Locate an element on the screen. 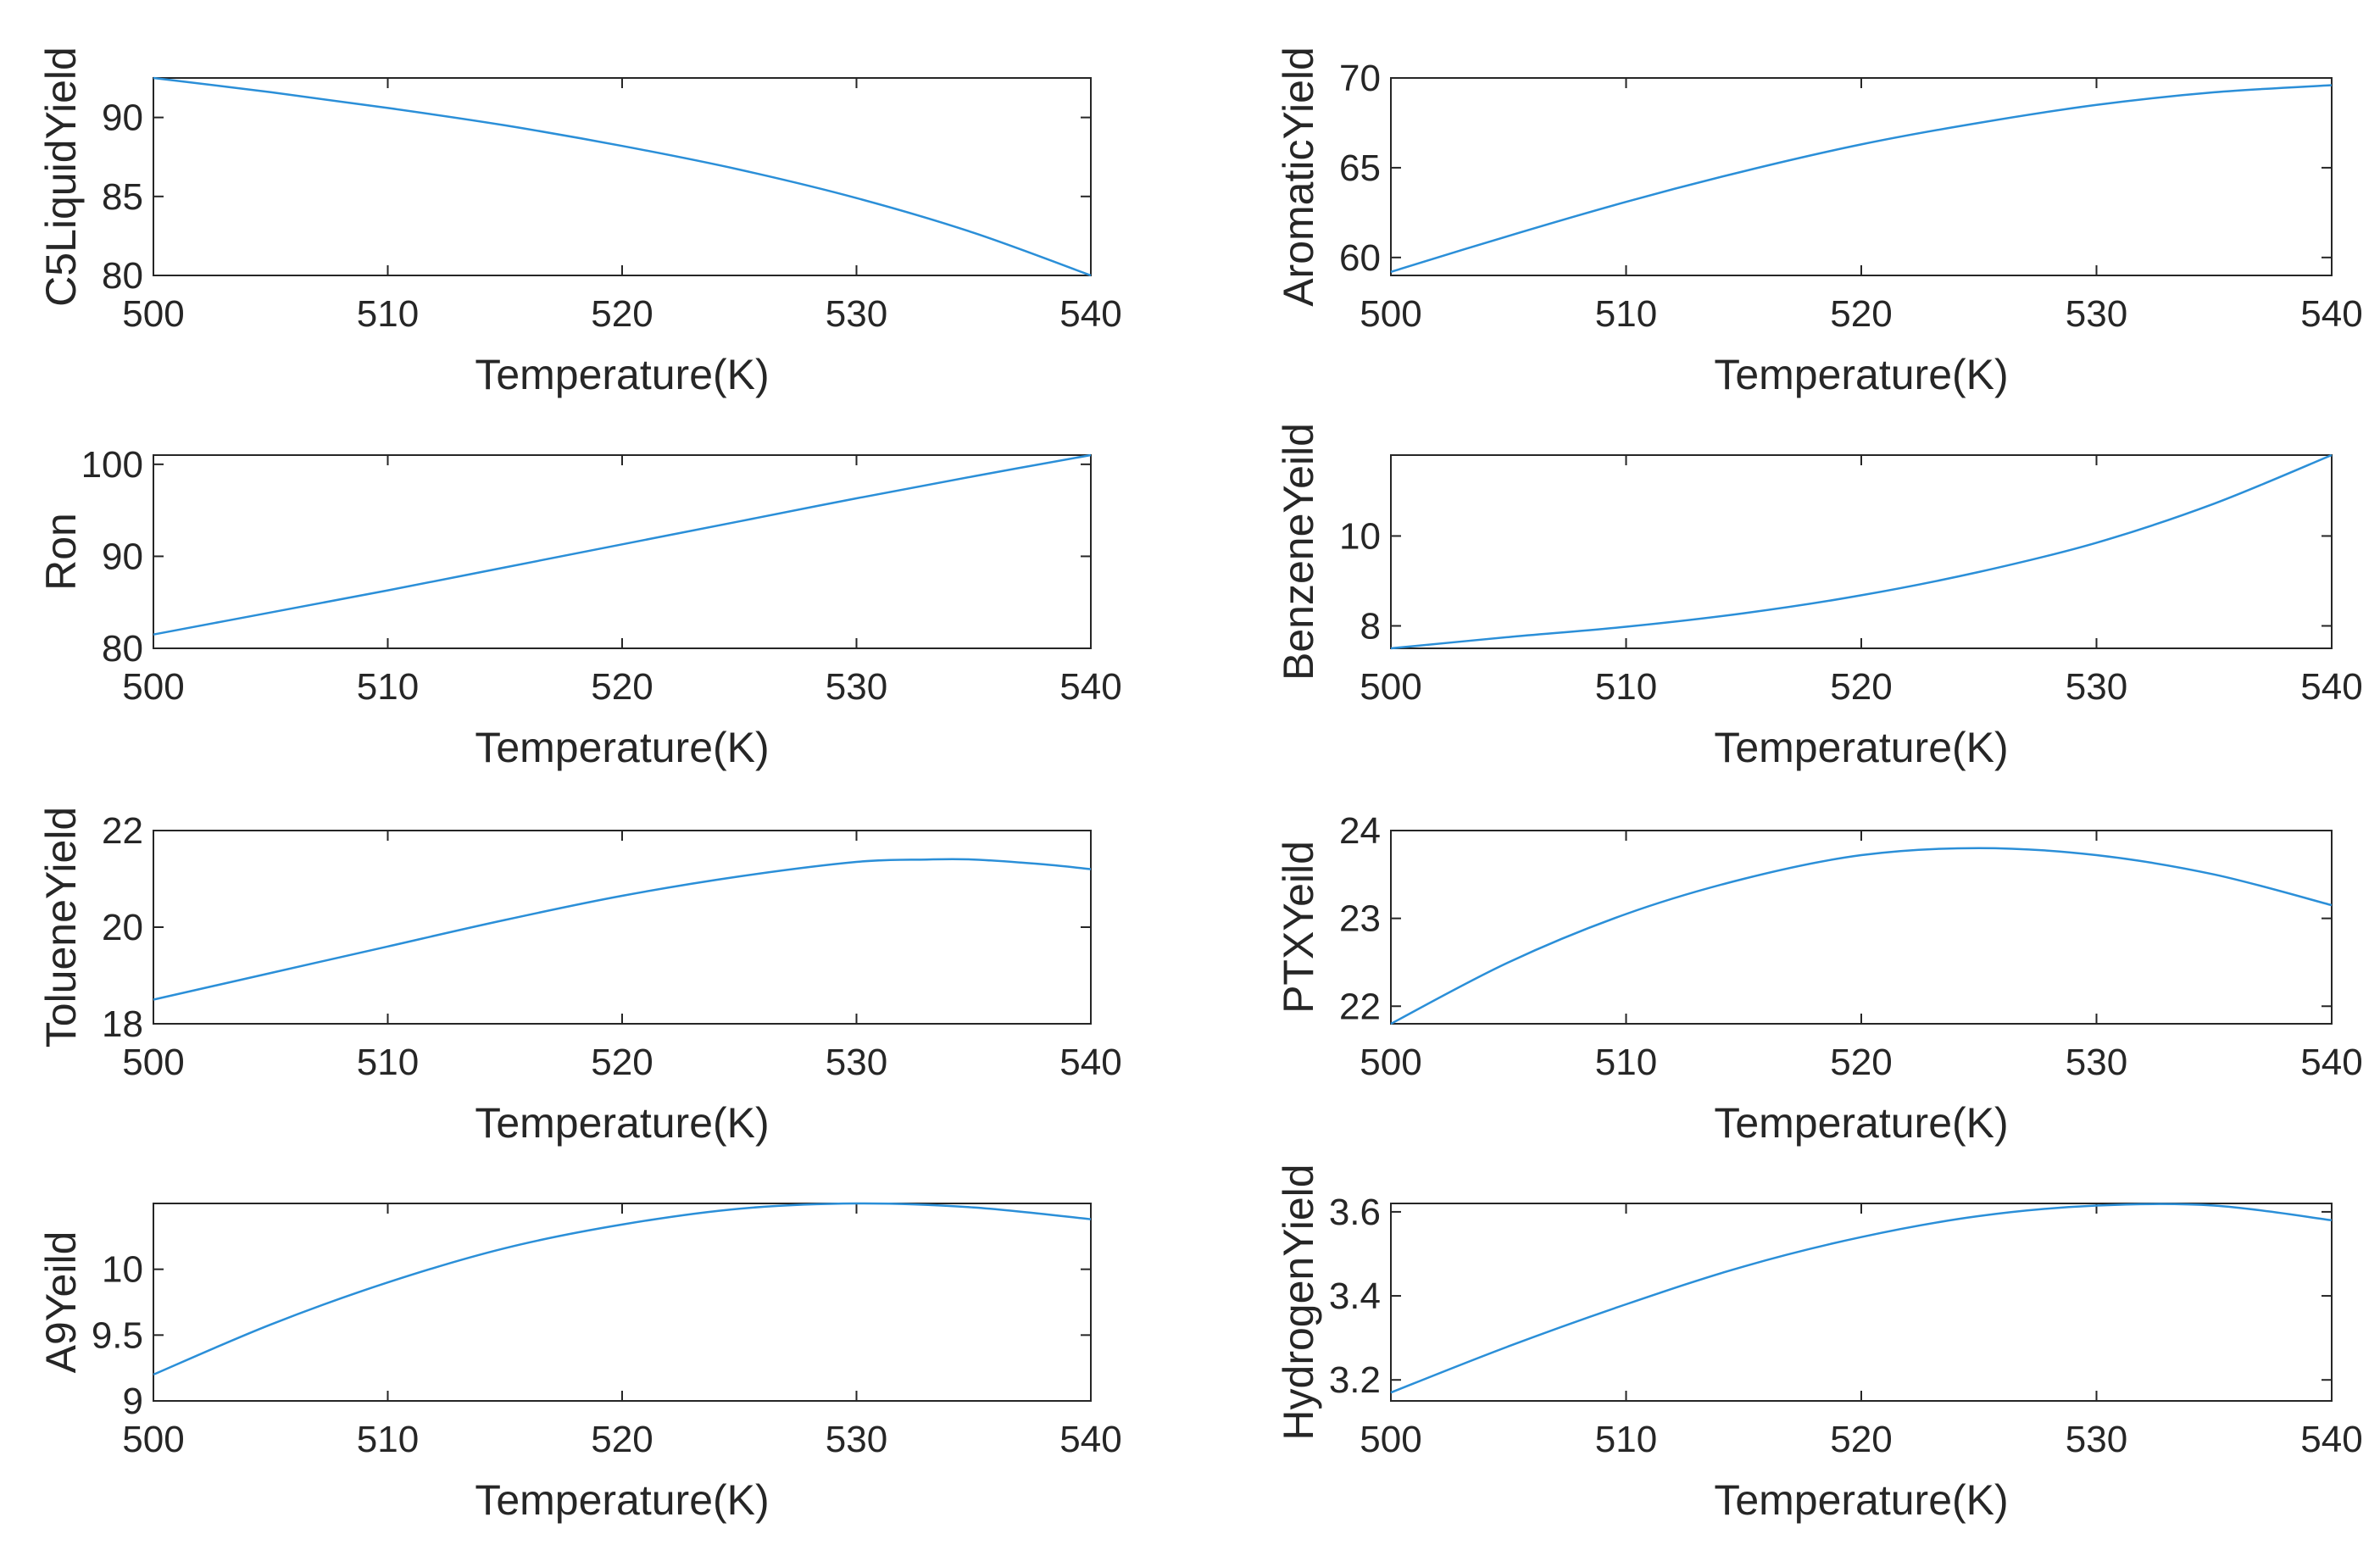 The image size is (2380, 1556). y-tick-label: 8 is located at coordinates (1370, 626).